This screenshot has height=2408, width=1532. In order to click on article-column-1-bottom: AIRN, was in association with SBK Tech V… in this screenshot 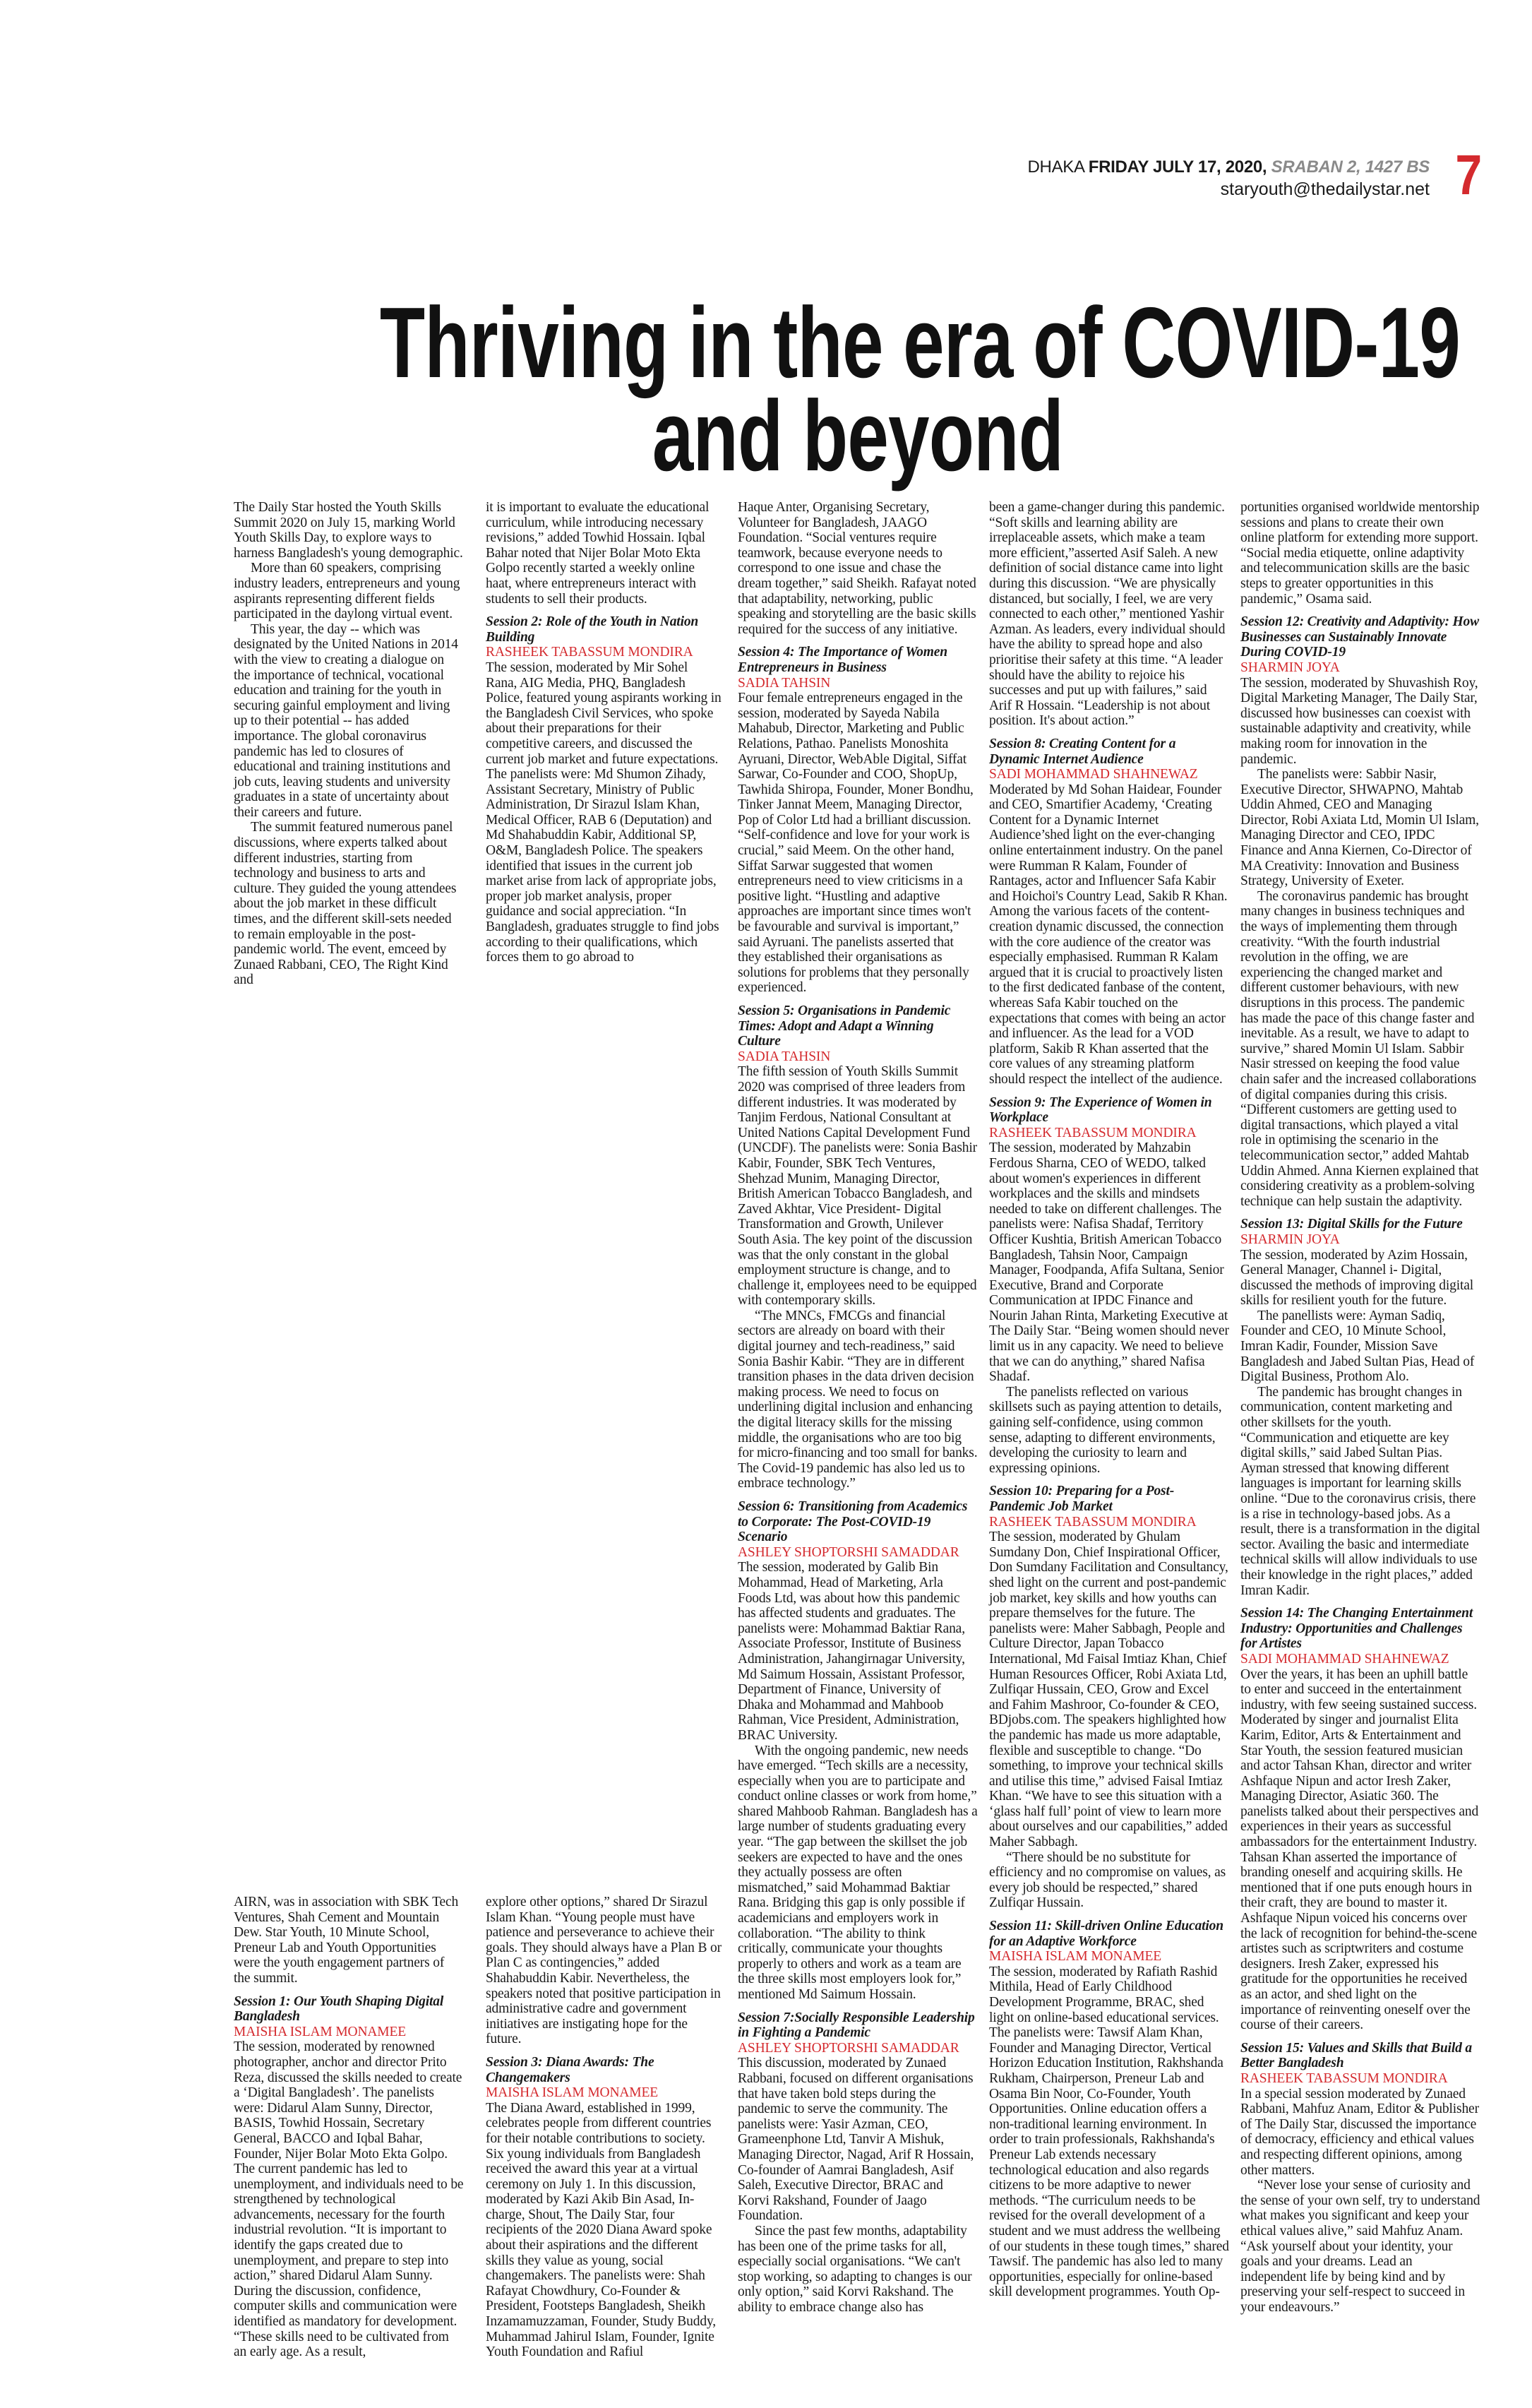, I will do `click(349, 2127)`.